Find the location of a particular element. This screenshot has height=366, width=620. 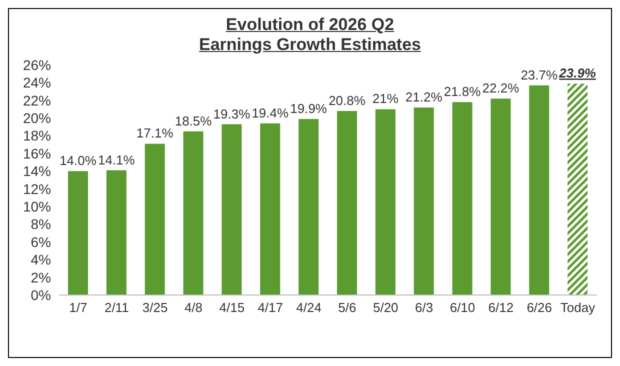

y-tick-label: 18% is located at coordinates (36, 136).